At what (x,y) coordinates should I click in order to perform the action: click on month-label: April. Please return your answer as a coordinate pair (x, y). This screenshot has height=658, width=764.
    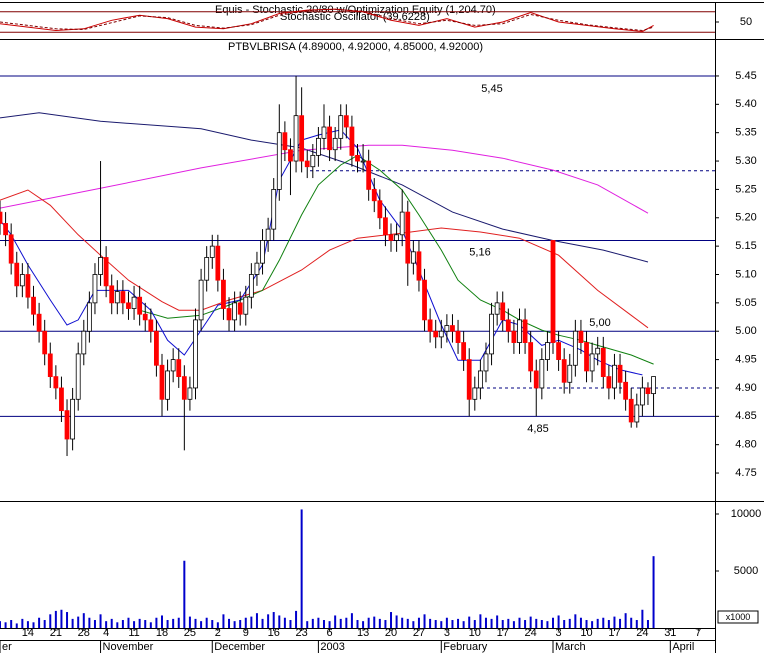
    Looking at the image, I should click on (683, 647).